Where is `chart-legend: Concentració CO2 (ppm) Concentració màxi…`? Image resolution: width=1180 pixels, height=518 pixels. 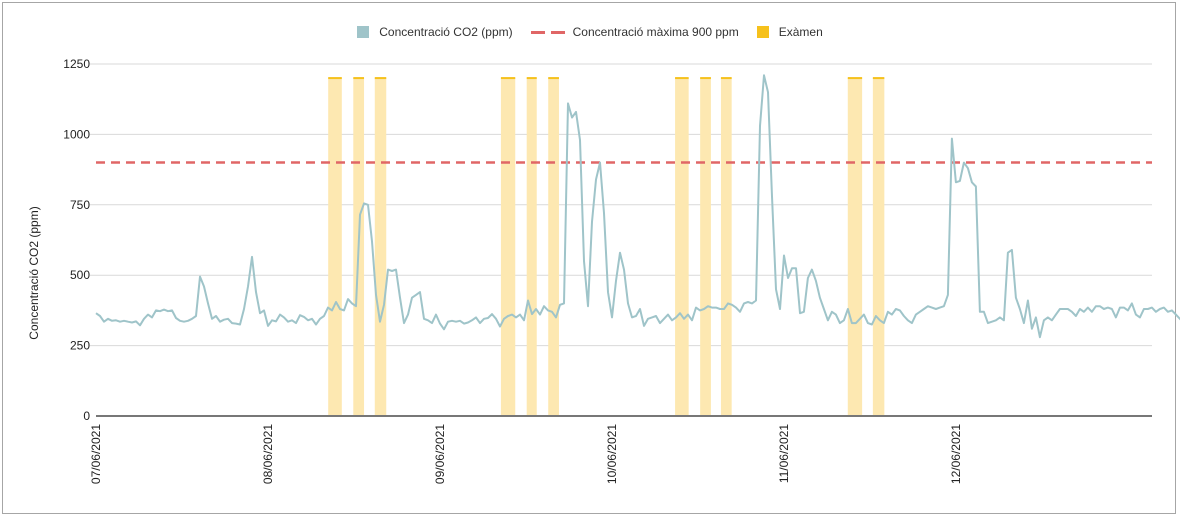
chart-legend: Concentració CO2 (ppm) Concentració màxi… is located at coordinates (590, 32).